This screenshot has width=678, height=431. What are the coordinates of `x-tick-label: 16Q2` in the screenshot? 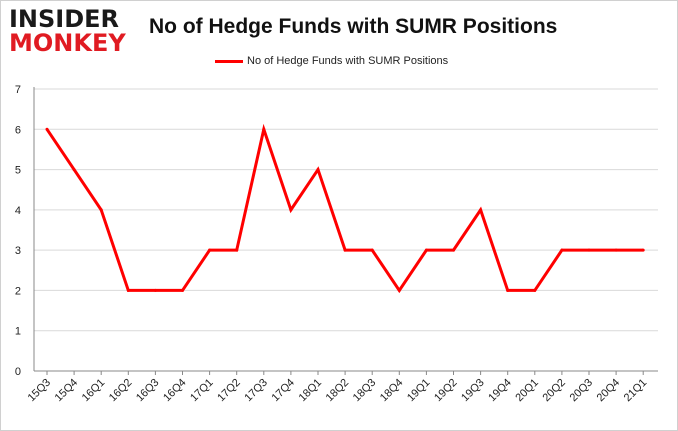 It's located at (121, 391).